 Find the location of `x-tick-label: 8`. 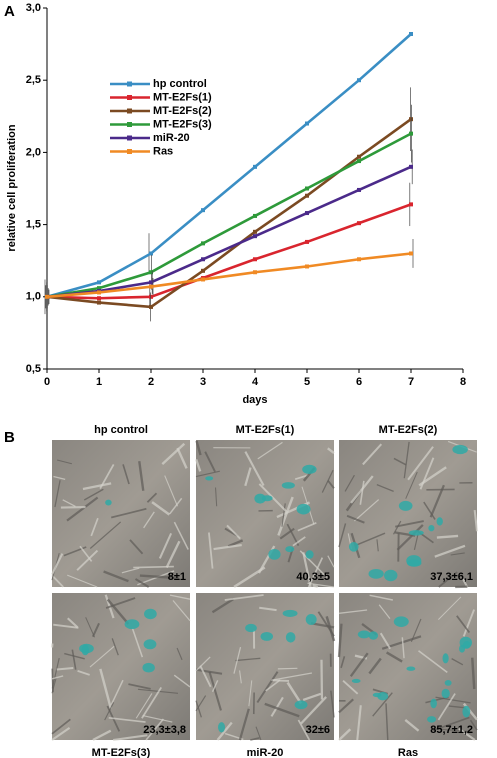

x-tick-label: 8 is located at coordinates (463, 382).